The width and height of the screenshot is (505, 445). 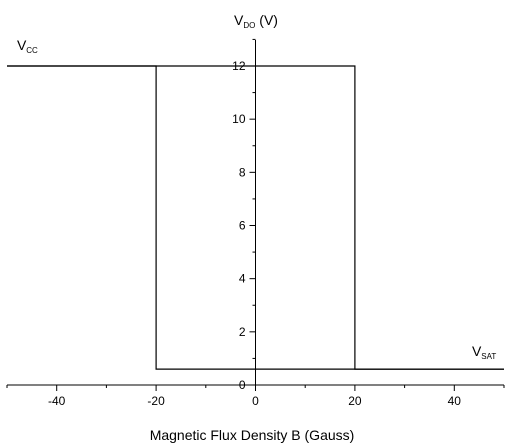 What do you see at coordinates (477, 351) in the screenshot?
I see `annotation-sat-main: V` at bounding box center [477, 351].